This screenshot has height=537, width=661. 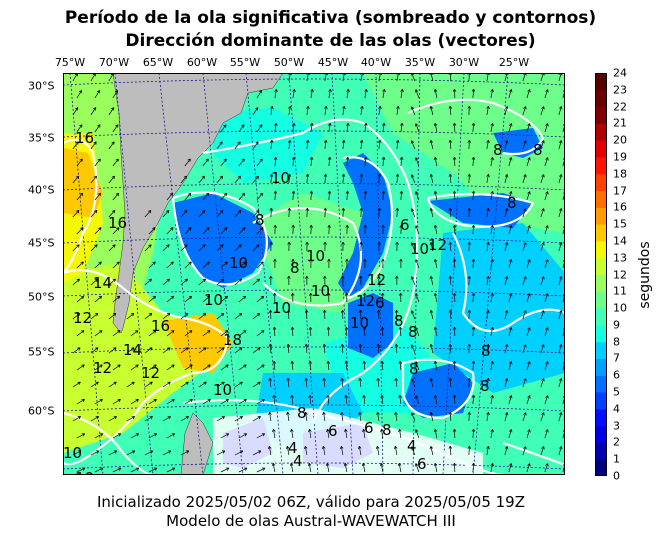 What do you see at coordinates (616, 459) in the screenshot?
I see `colorbar-tick-label: 1` at bounding box center [616, 459].